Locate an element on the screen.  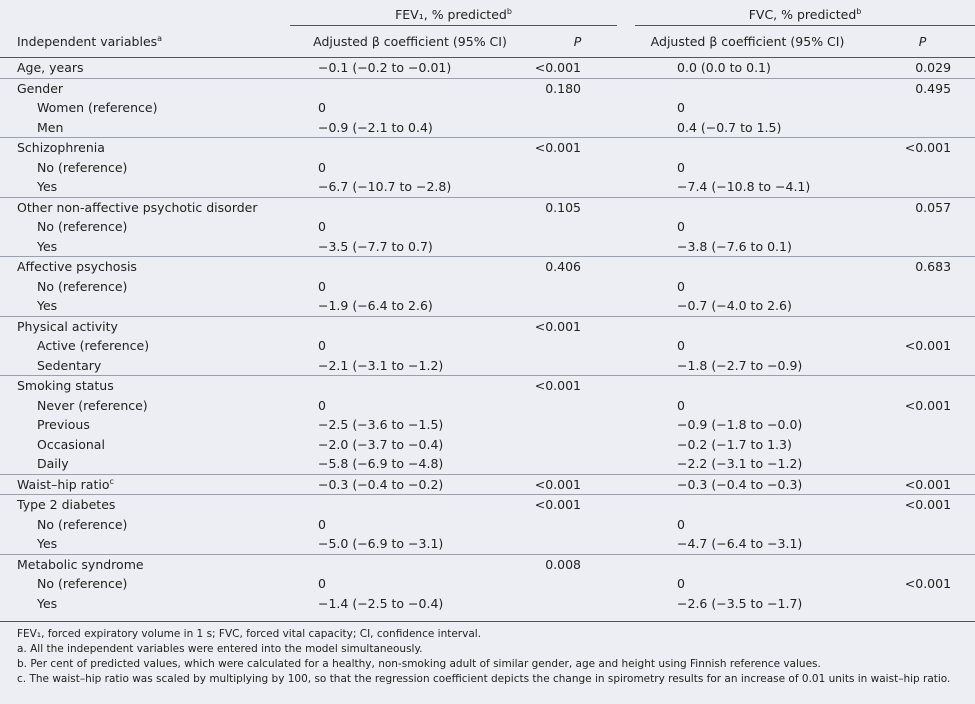
cell-text: −2.1 (−3.1 to −1.2) is located at coordinates (381, 365).